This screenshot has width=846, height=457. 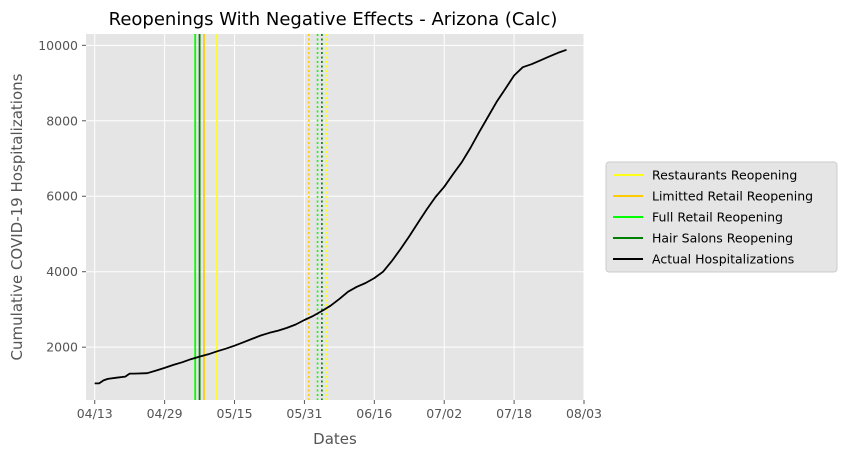 I want to click on y-tick-label: 4000, so click(x=62, y=271).